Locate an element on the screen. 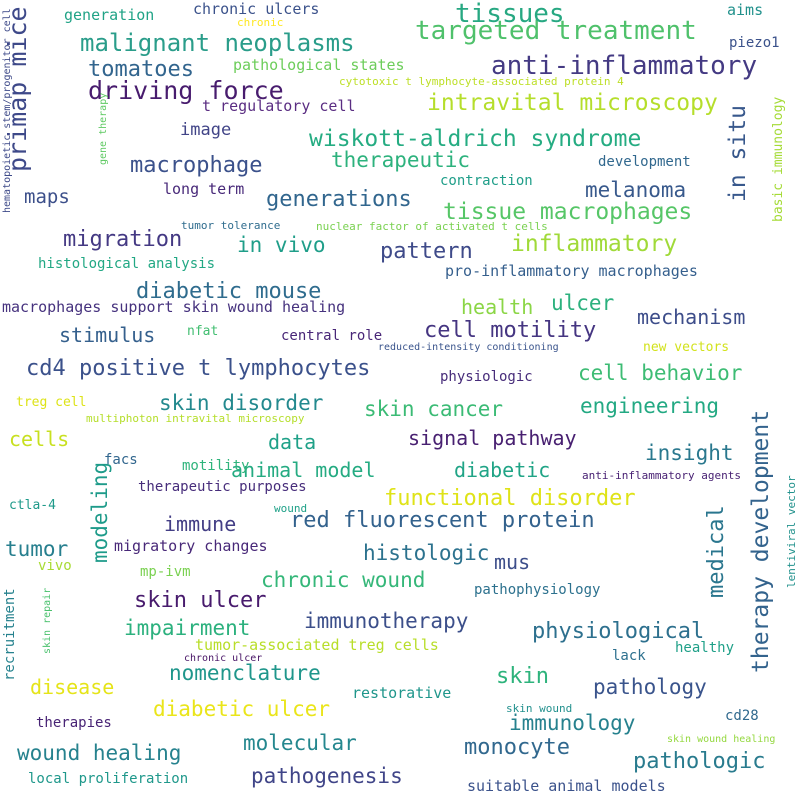 Image resolution: width=800 pixels, height=800 pixels. word: histological analysis is located at coordinates (127, 264).